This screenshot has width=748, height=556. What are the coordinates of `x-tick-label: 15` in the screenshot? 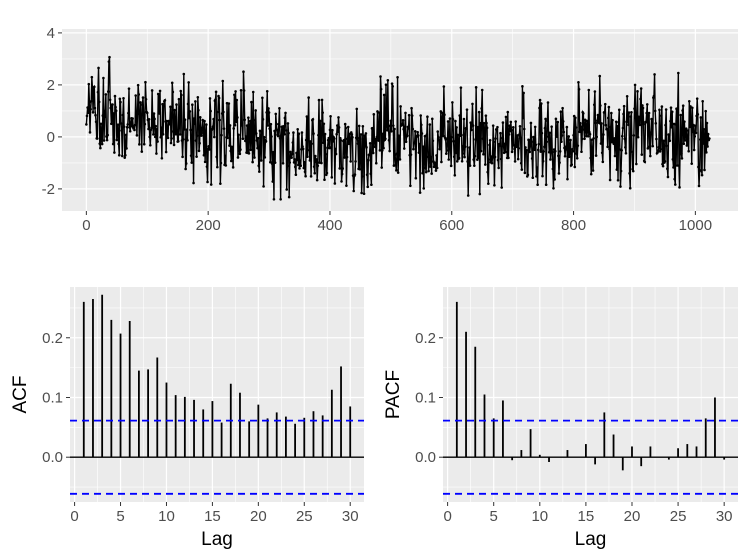 It's located at (212, 516).